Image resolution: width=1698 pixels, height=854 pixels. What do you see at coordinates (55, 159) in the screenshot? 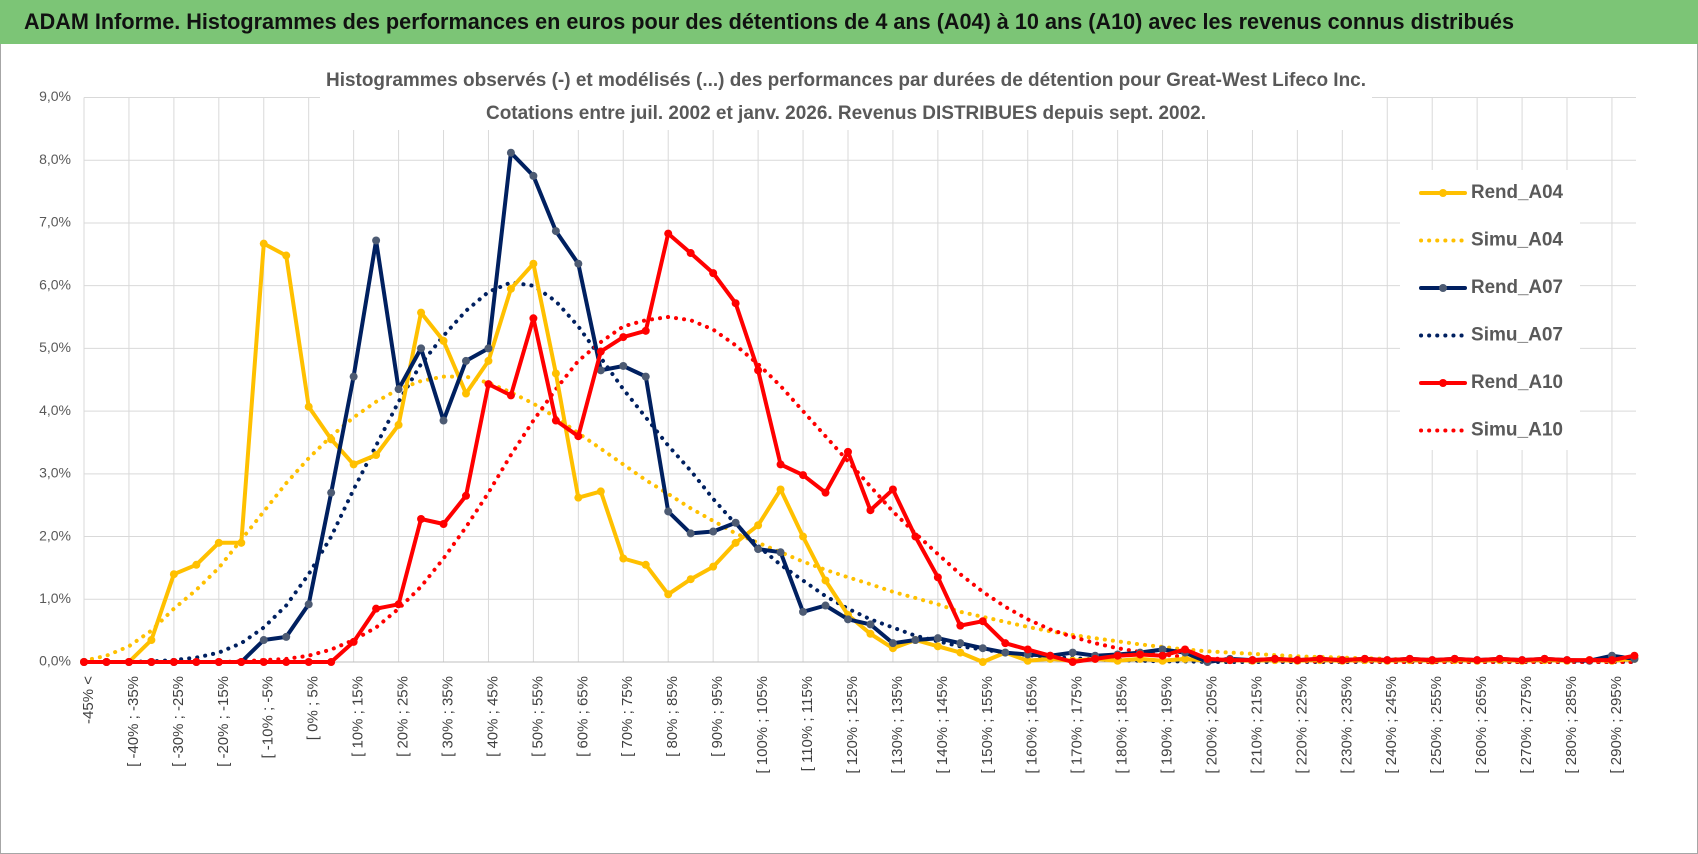
I see `y-tick-label: 8,0%` at bounding box center [55, 159].